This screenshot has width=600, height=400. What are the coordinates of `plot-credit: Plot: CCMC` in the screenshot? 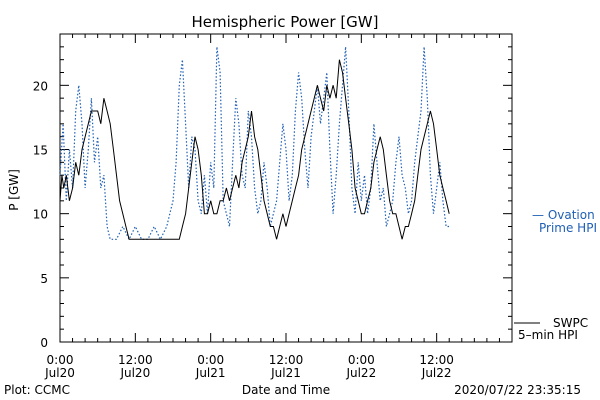 It's located at (37, 390).